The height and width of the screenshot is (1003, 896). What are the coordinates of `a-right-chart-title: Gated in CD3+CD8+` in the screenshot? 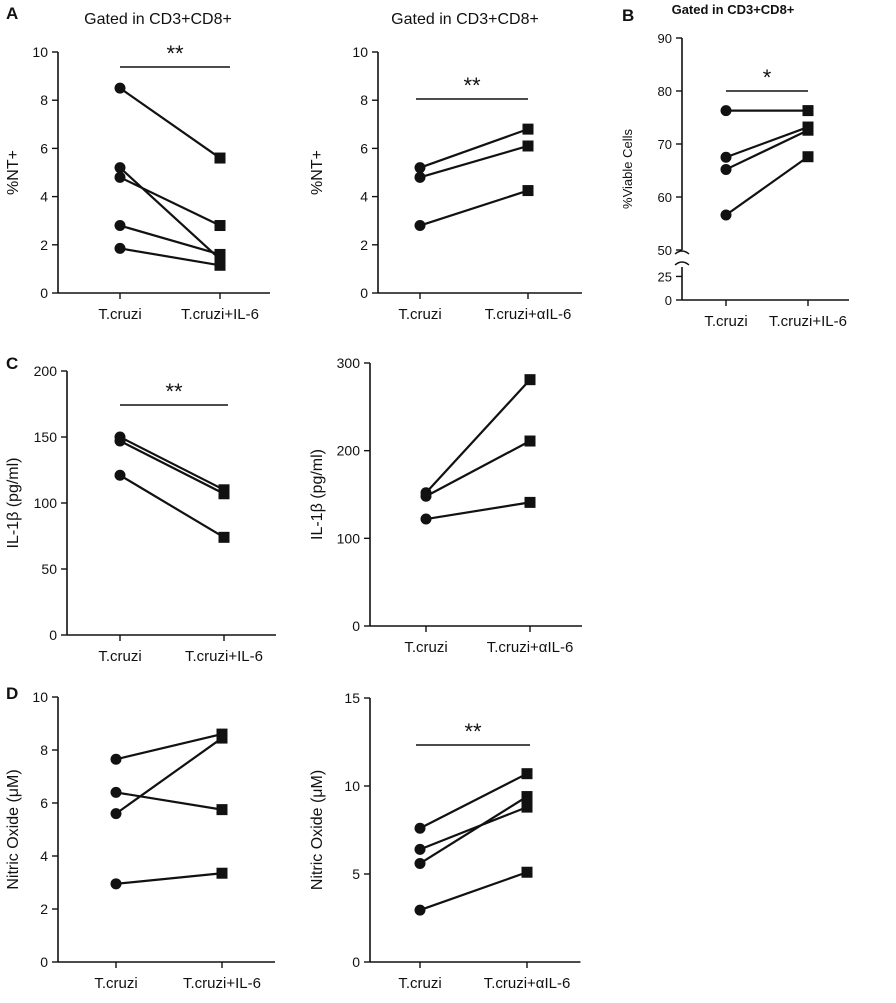 It's located at (465, 19).